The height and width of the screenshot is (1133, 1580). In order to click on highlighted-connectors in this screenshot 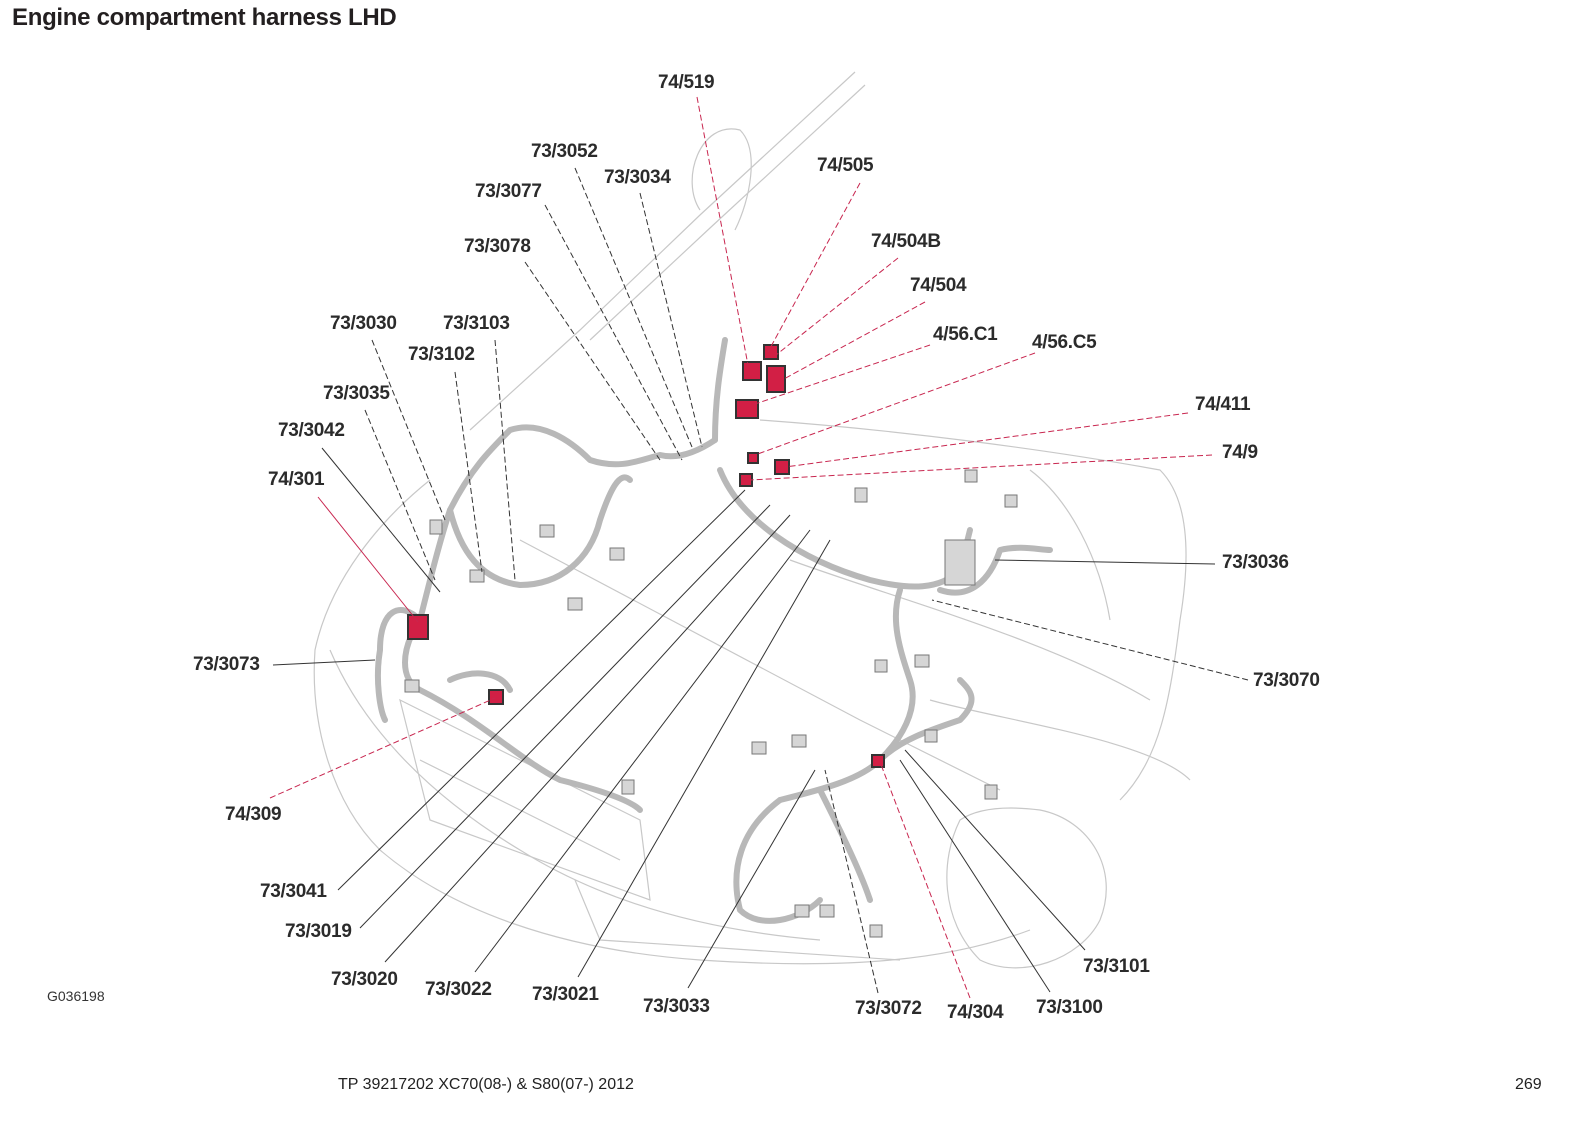, I will do `click(646, 556)`.